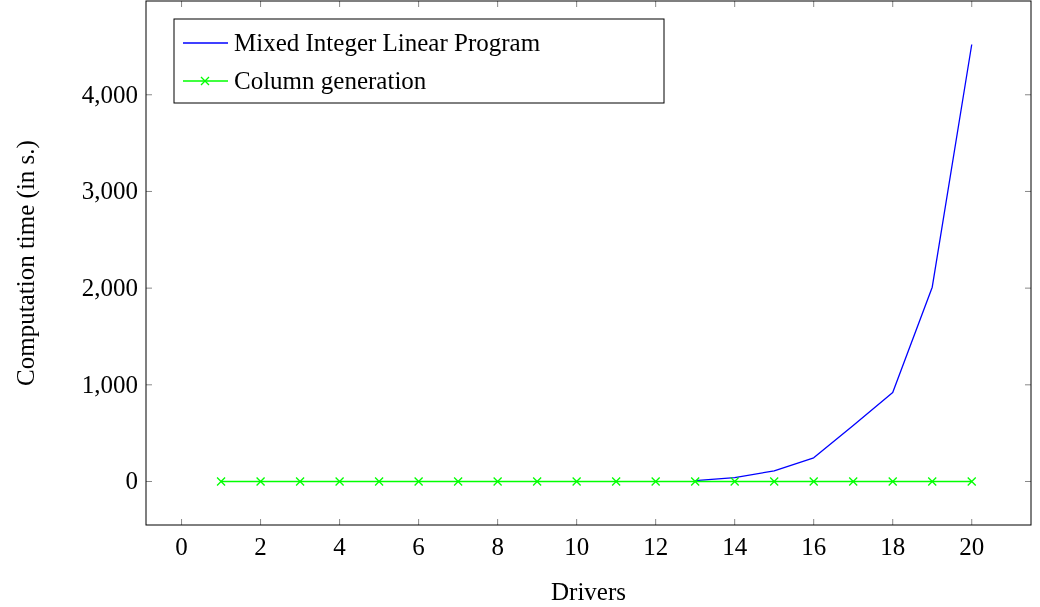 Image resolution: width=1040 pixels, height=607 pixels. Describe the element at coordinates (109, 384) in the screenshot. I see `y-tick-label: 1,000` at that location.